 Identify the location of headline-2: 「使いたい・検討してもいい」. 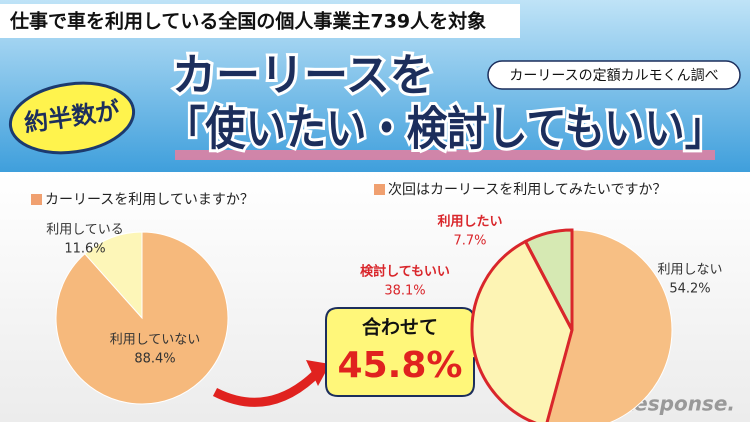
(445, 129).